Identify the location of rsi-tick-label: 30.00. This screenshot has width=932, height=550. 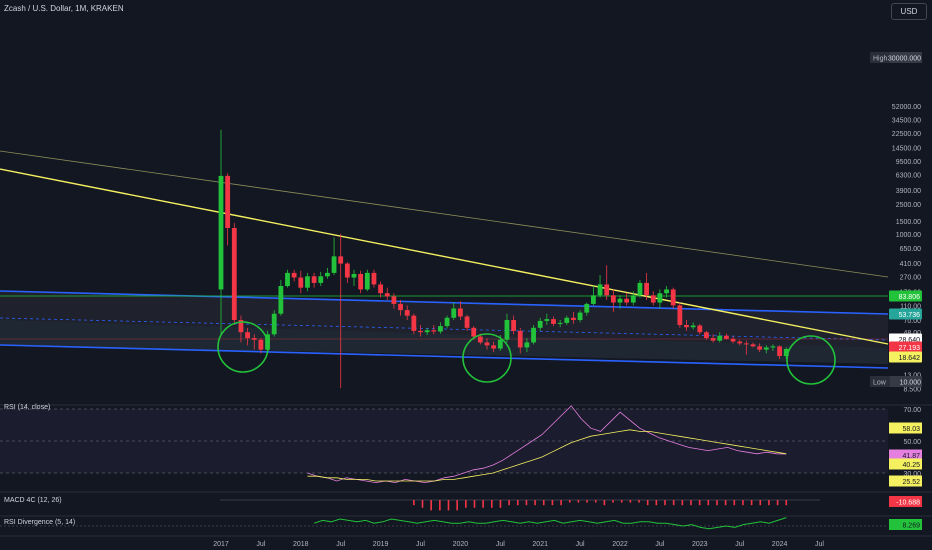
(912, 474).